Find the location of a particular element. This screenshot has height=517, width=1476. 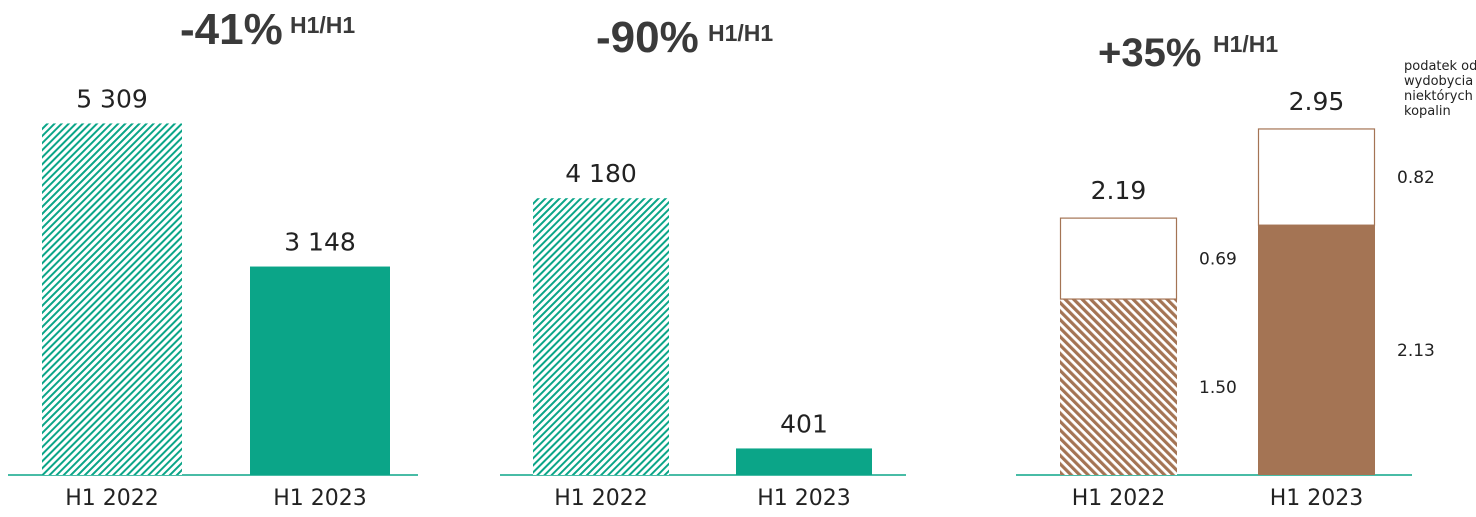

segment-value-label: 2.13 is located at coordinates (1416, 351).